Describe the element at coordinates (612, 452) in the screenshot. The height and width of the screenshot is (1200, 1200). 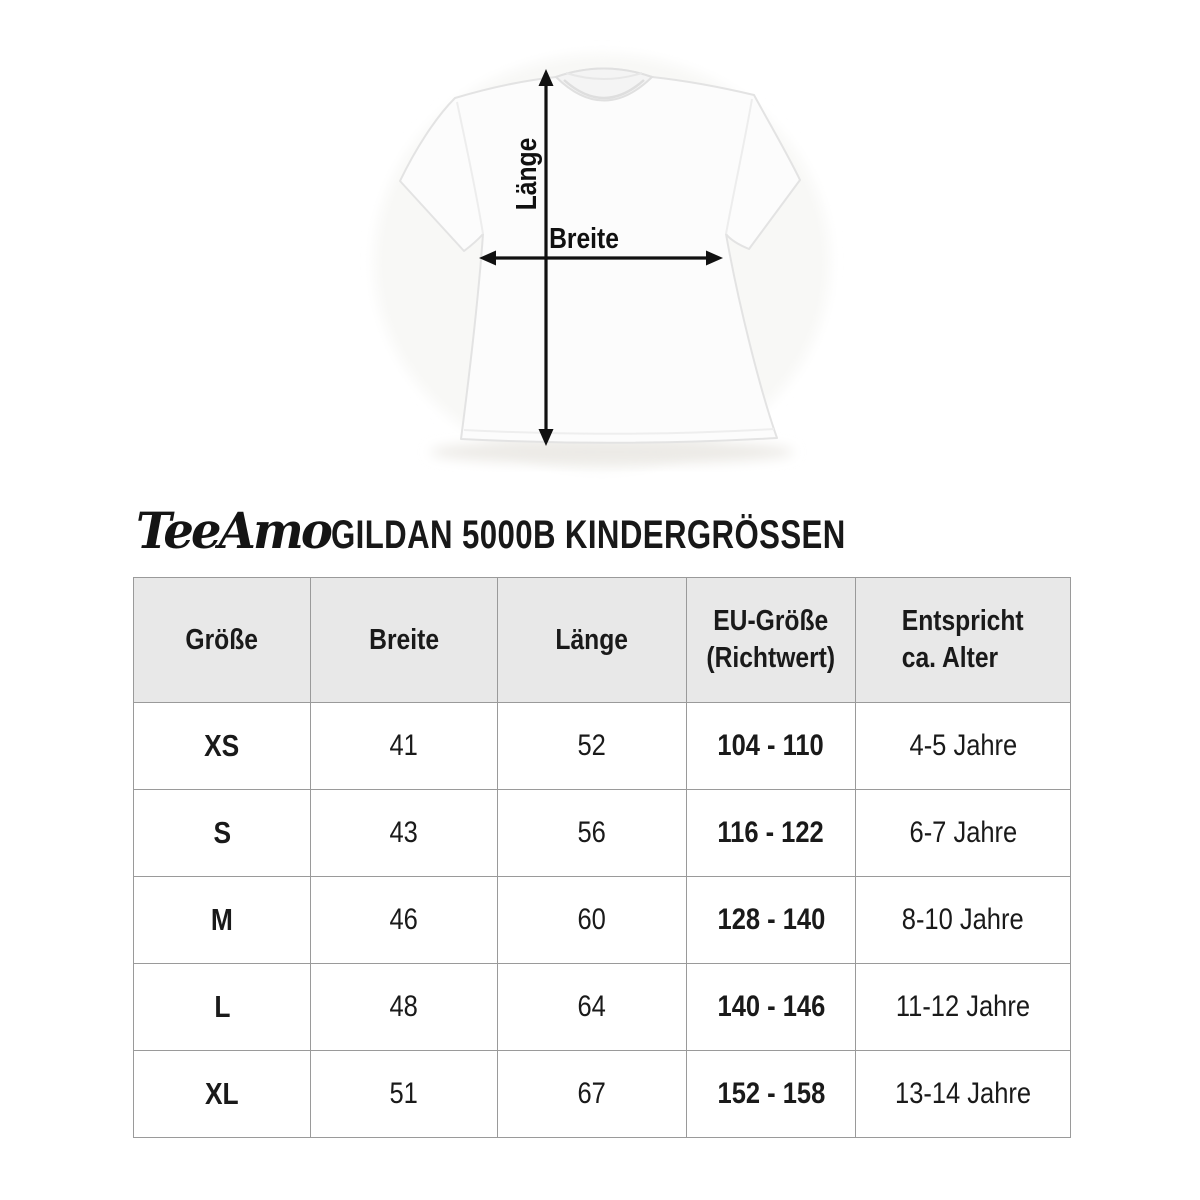
I see `shirt-shadow` at that location.